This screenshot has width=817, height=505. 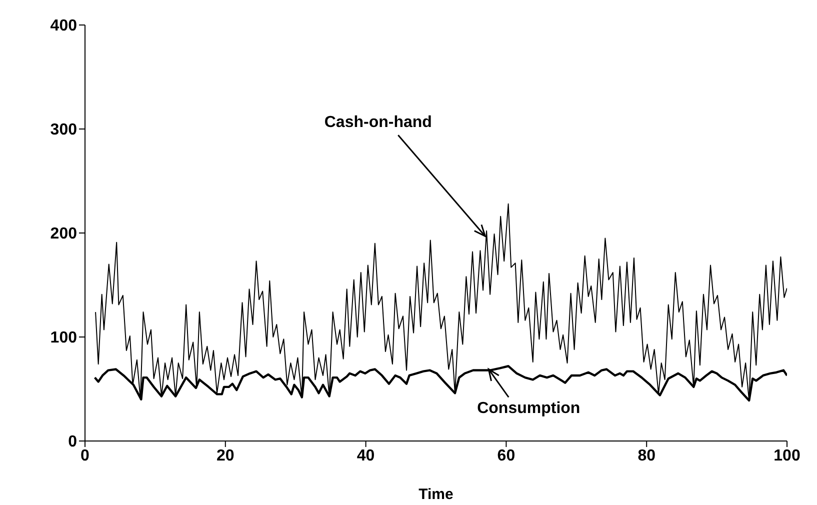 I want to click on x-axis-title: Time, so click(x=436, y=494).